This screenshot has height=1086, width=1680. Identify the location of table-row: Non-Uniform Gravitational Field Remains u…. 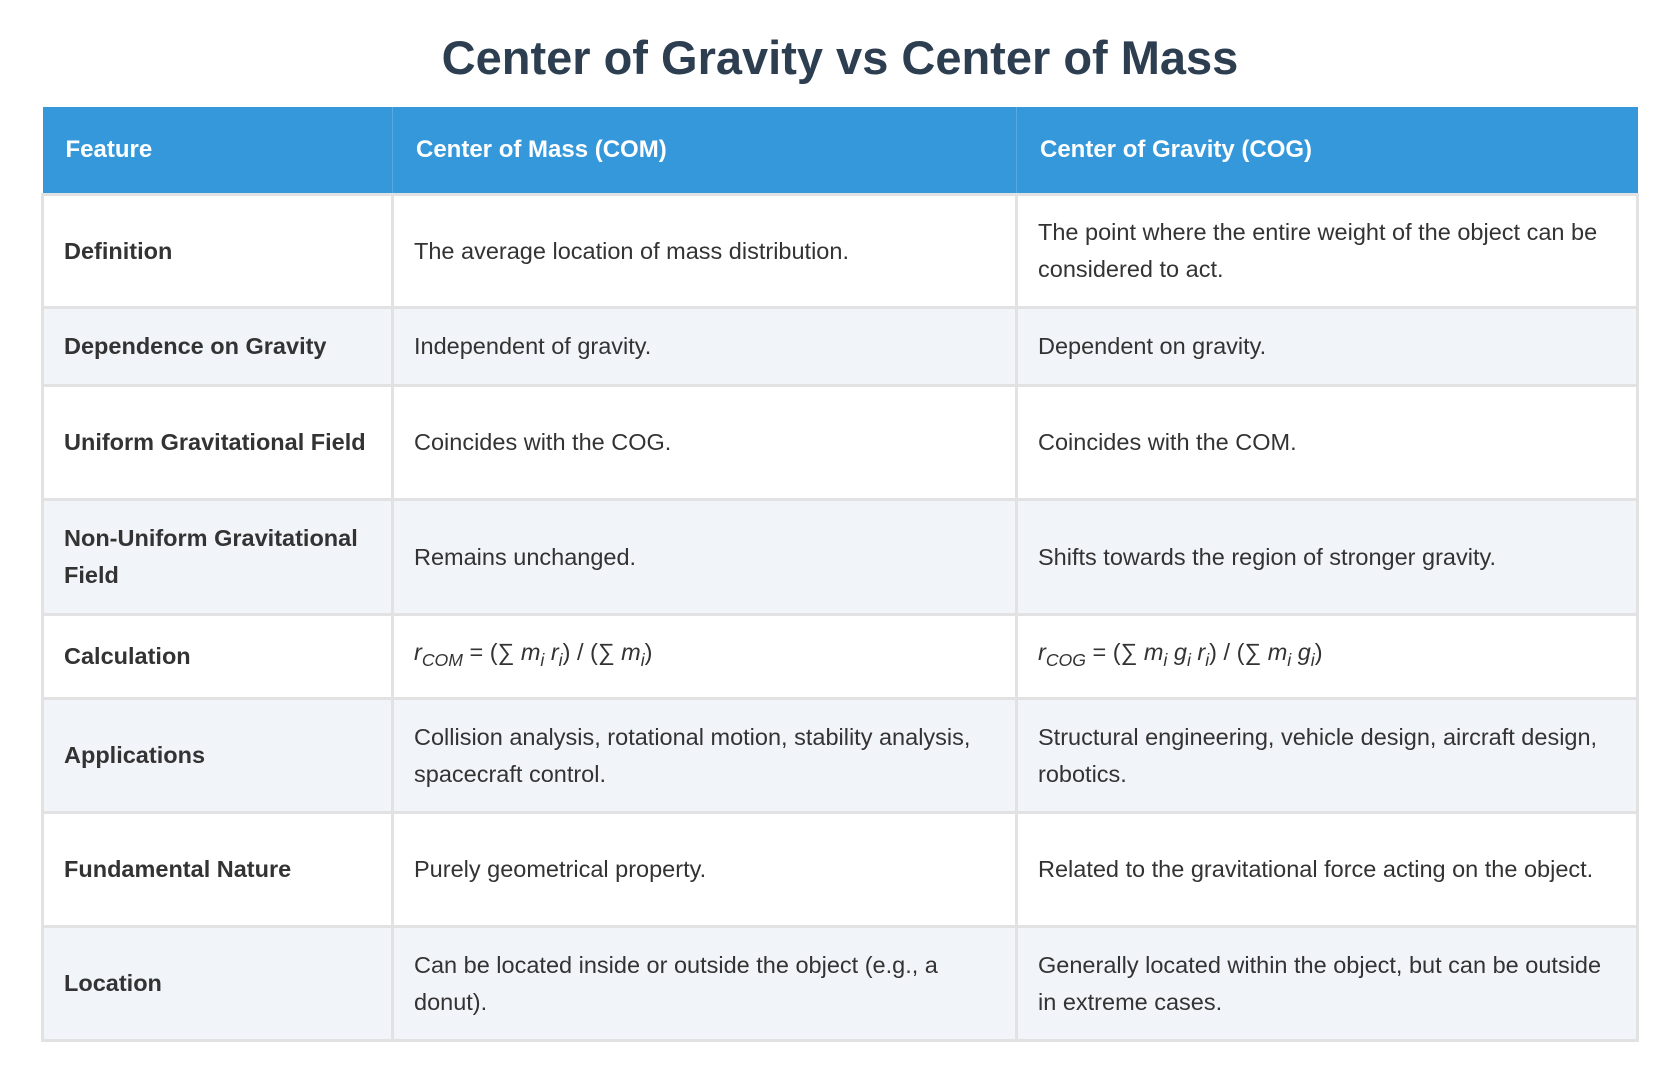
(840, 557).